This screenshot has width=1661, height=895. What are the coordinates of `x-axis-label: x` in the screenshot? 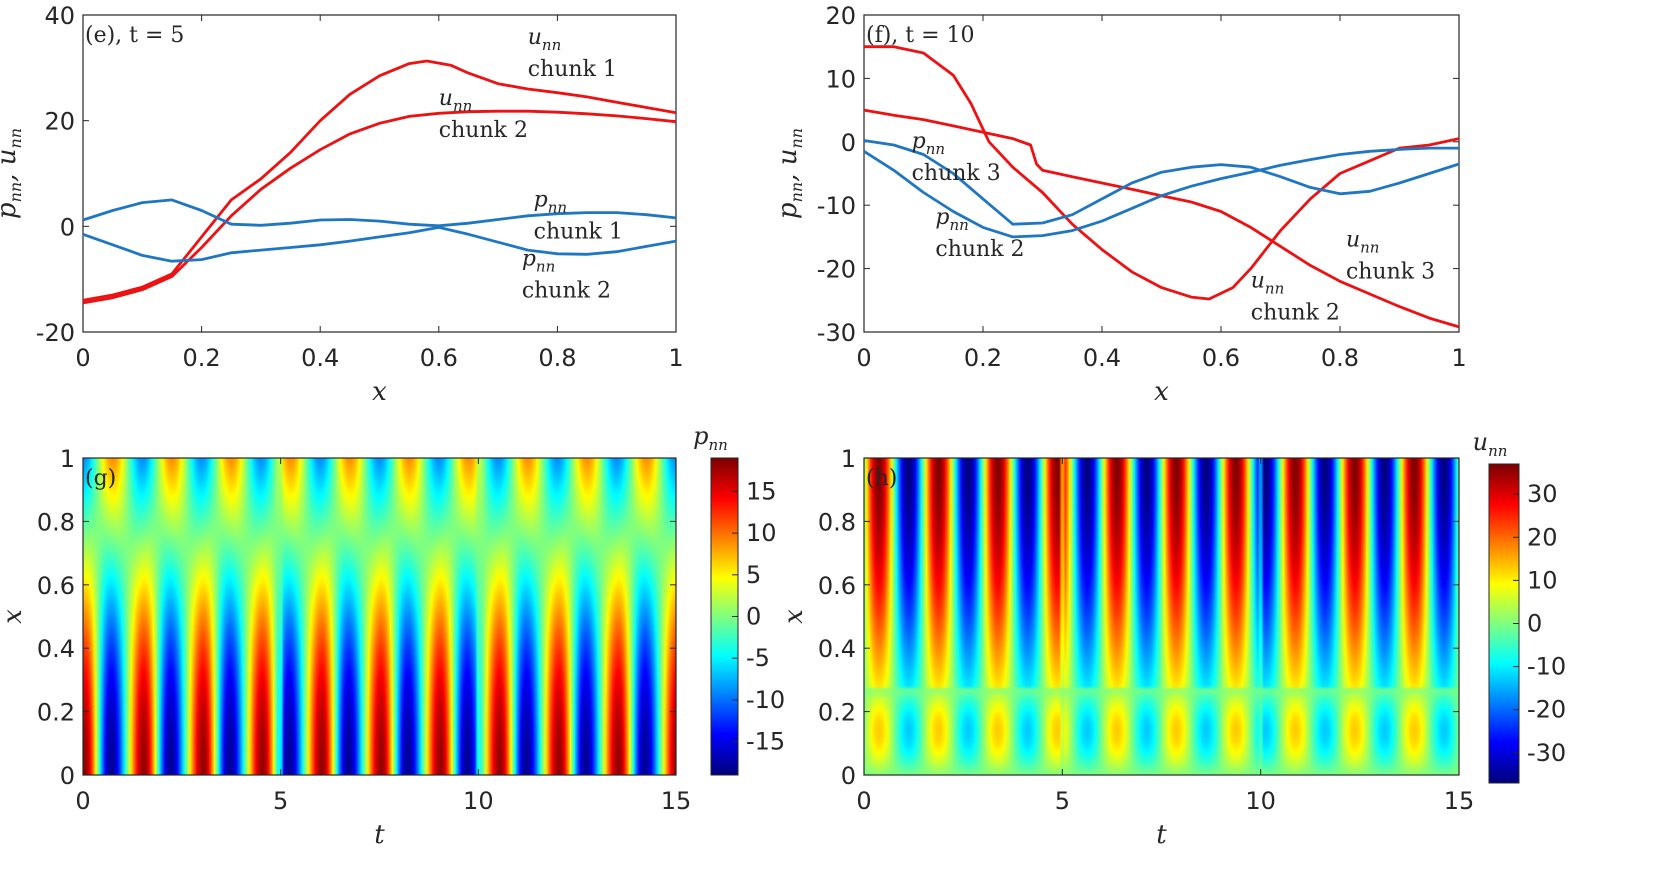 It's located at (379, 392).